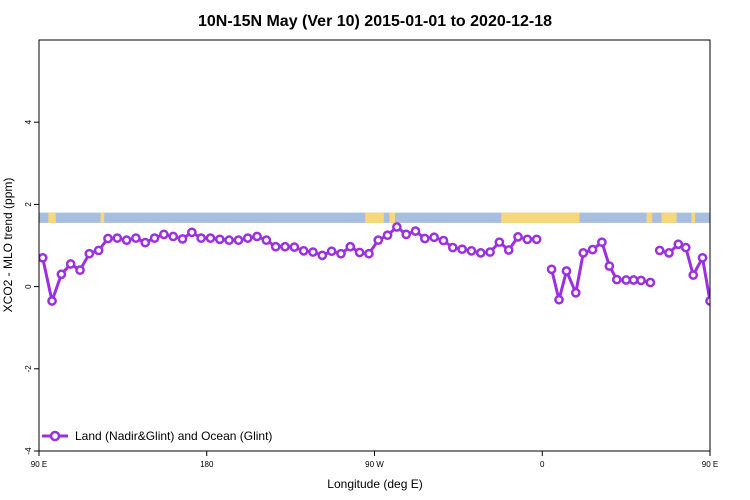 This screenshot has width=750, height=500. I want to click on y-tick-label: 2, so click(28, 204).